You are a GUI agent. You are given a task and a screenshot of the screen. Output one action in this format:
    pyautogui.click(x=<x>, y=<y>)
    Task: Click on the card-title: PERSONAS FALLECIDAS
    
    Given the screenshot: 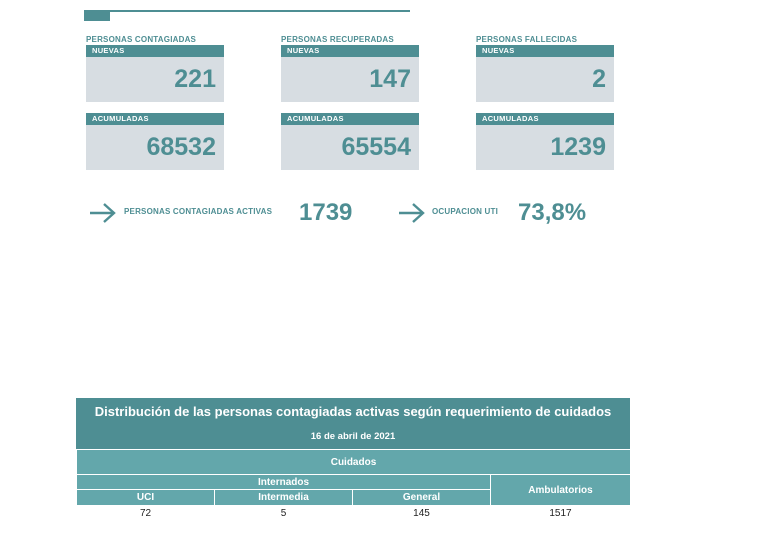 What is the action you would take?
    pyautogui.click(x=527, y=39)
    